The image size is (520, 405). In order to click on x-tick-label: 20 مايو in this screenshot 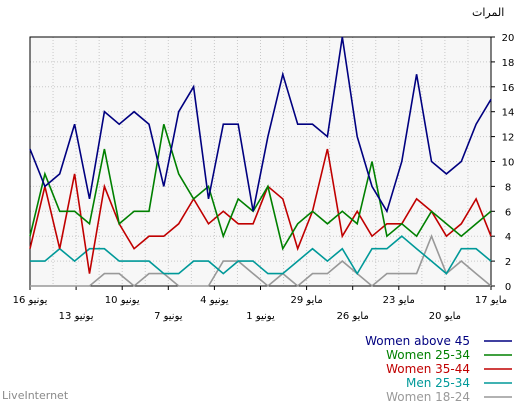, I will do `click(445, 316)`.